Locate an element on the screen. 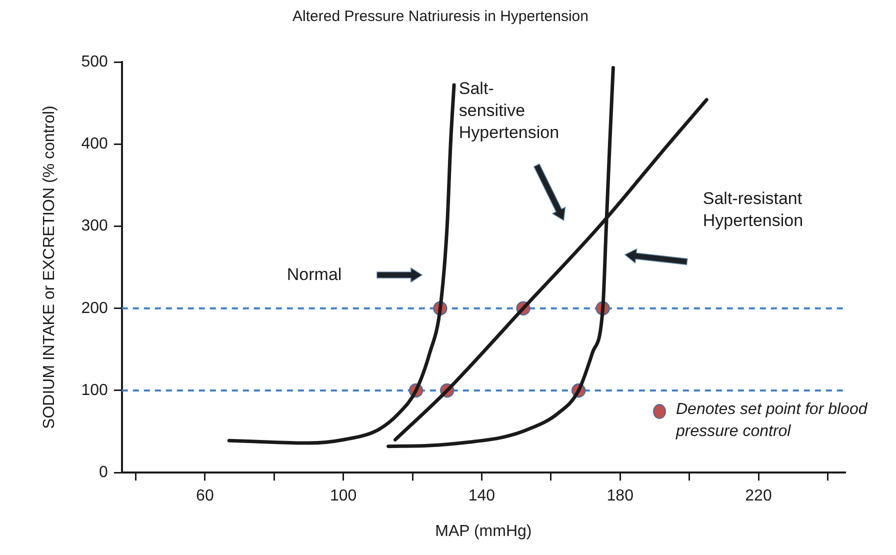 The width and height of the screenshot is (896, 555). annotation: Salt-sensitive Hypertension is located at coordinates (509, 111).